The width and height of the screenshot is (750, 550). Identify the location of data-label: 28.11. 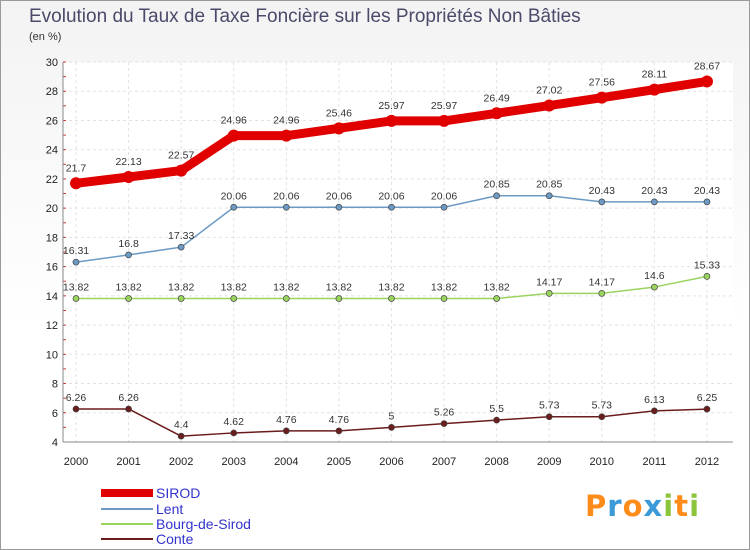
(655, 75).